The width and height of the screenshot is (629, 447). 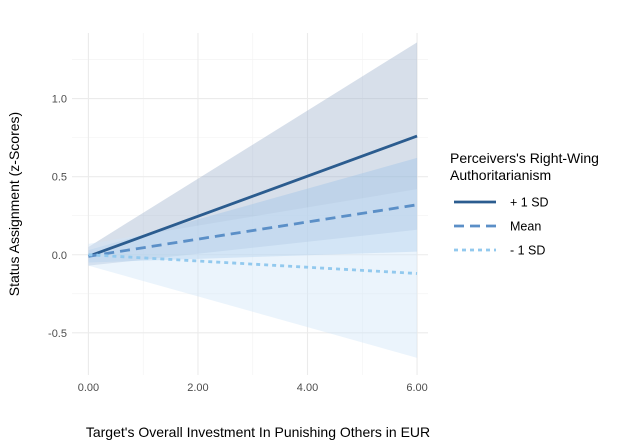 What do you see at coordinates (59, 100) in the screenshot?
I see `y-tick-label: 1.0` at bounding box center [59, 100].